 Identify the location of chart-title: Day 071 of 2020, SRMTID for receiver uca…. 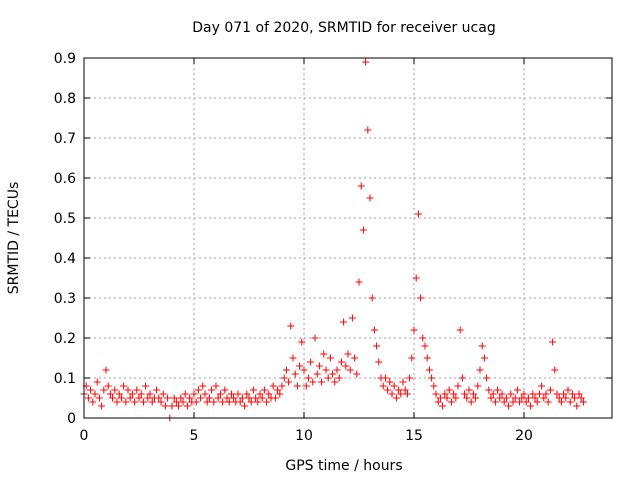
(343, 28).